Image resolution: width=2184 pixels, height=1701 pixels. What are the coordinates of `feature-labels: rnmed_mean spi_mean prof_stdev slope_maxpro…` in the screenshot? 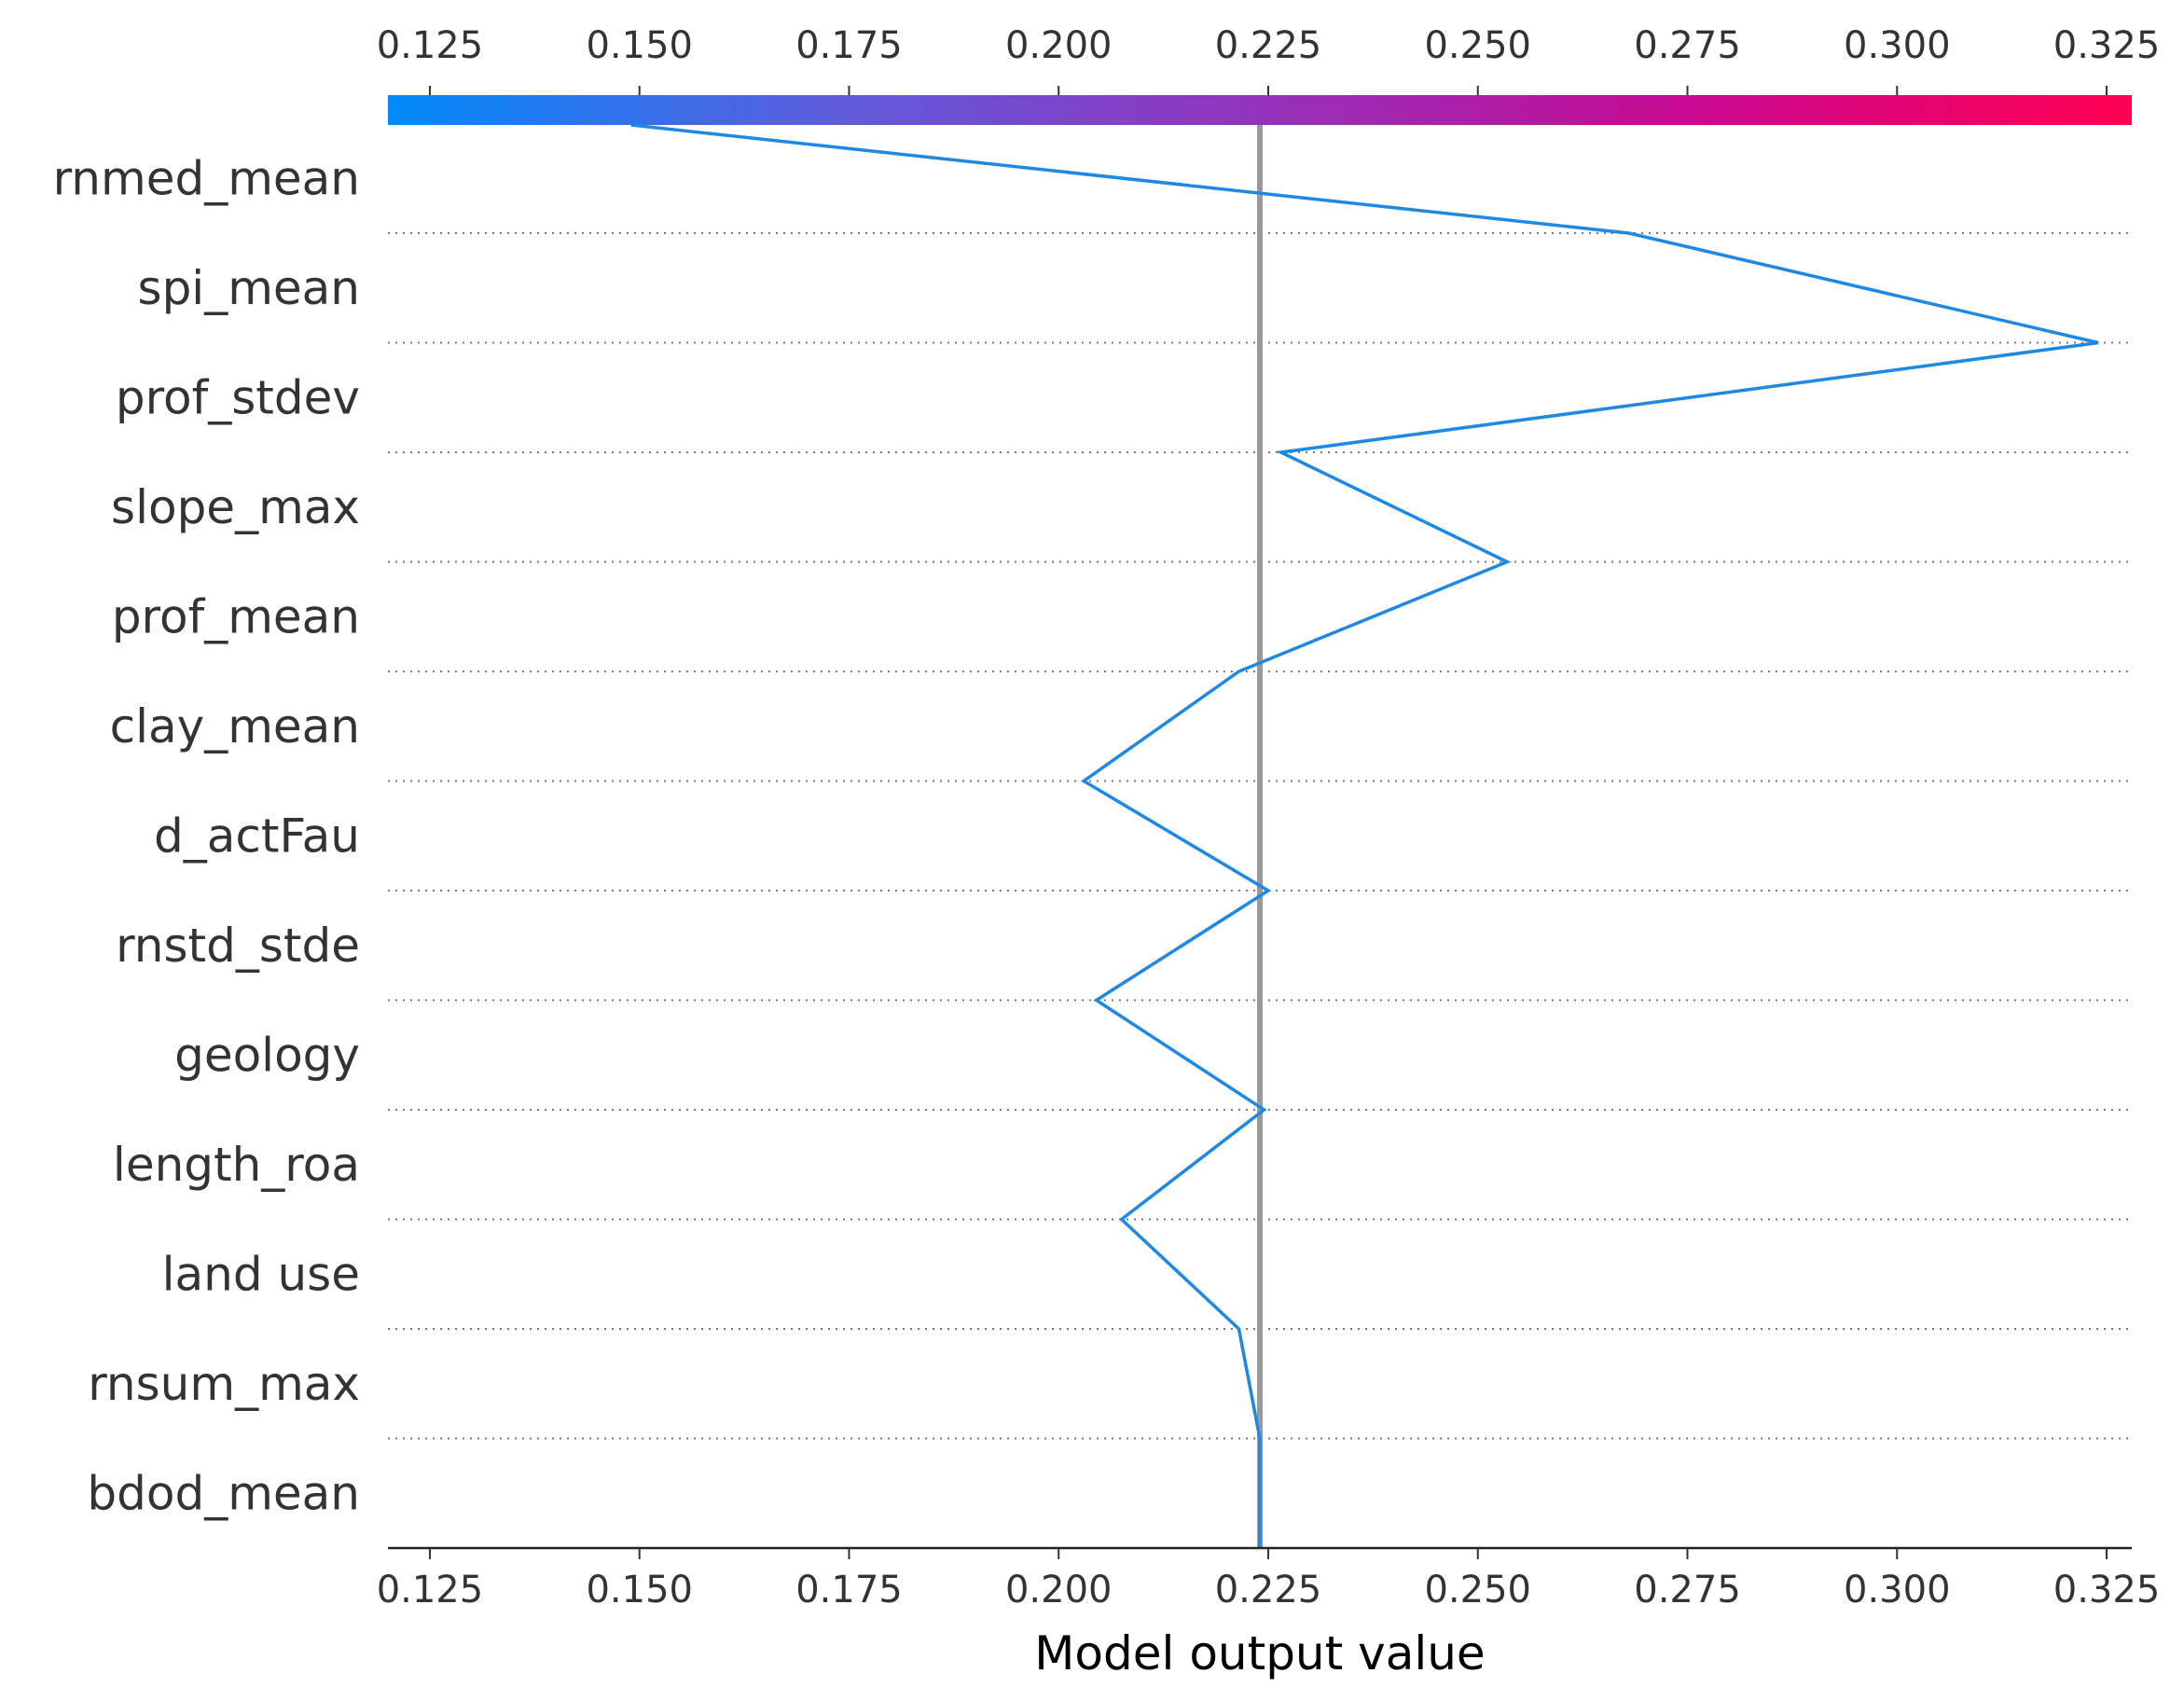 It's located at (206, 835).